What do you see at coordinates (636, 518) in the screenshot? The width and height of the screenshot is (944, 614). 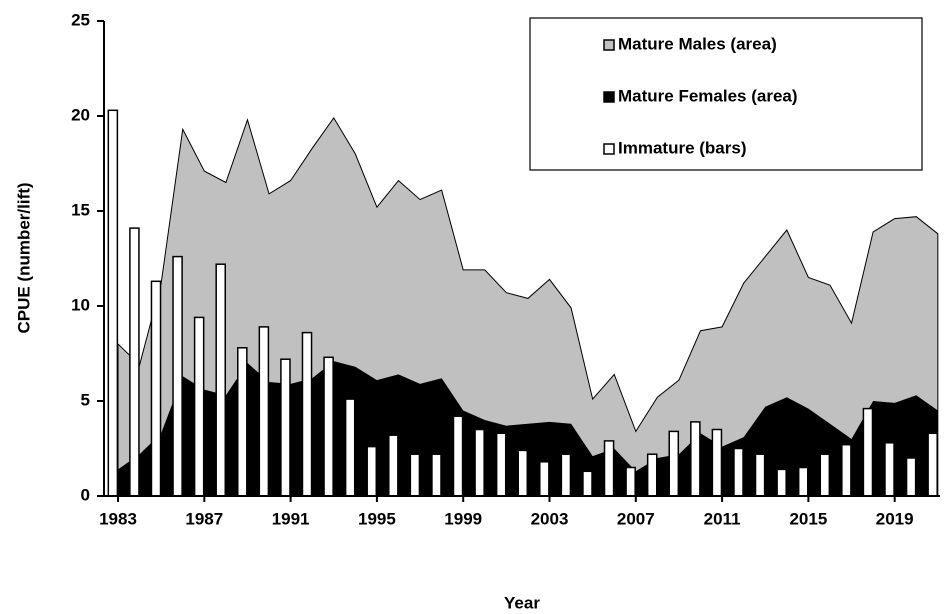 I see `x-tick-label: 2007` at bounding box center [636, 518].